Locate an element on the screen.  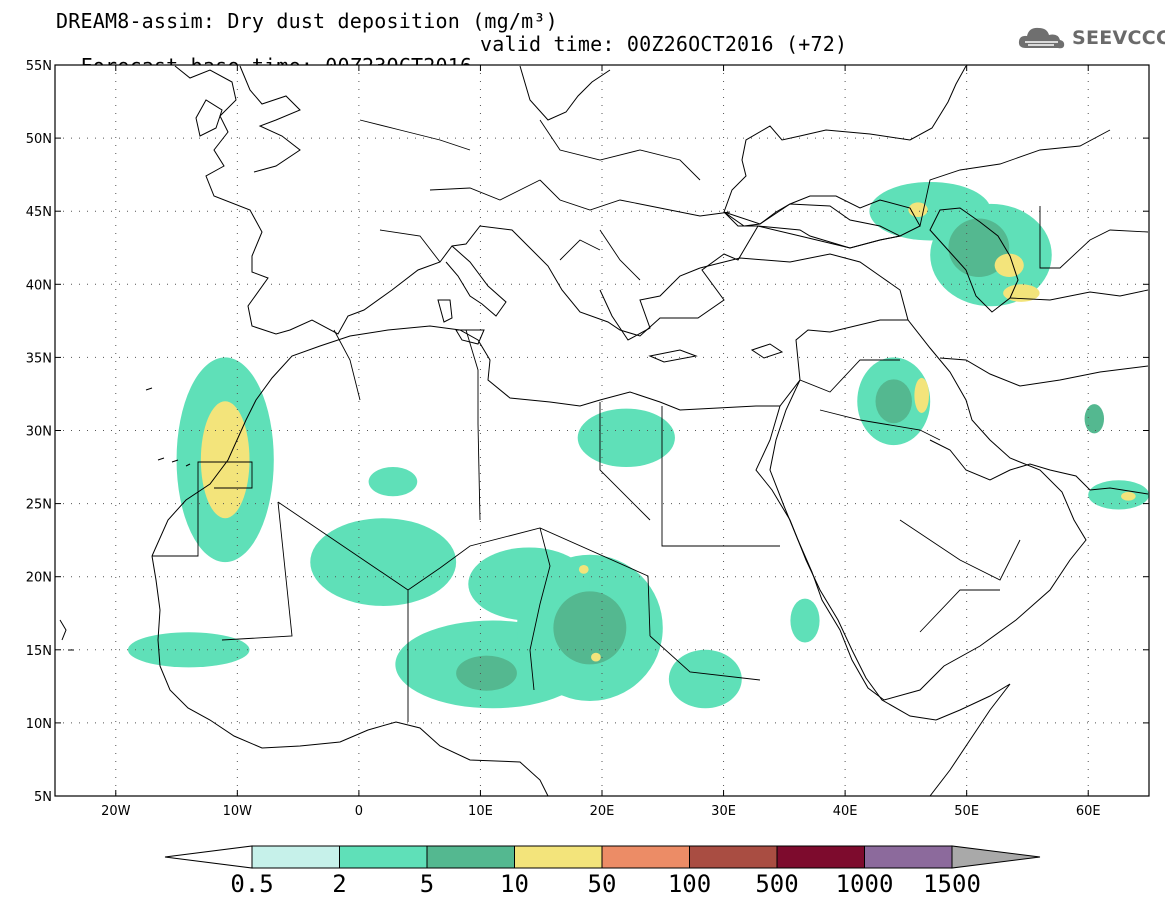
lat-label: 35N is located at coordinates (39, 358).